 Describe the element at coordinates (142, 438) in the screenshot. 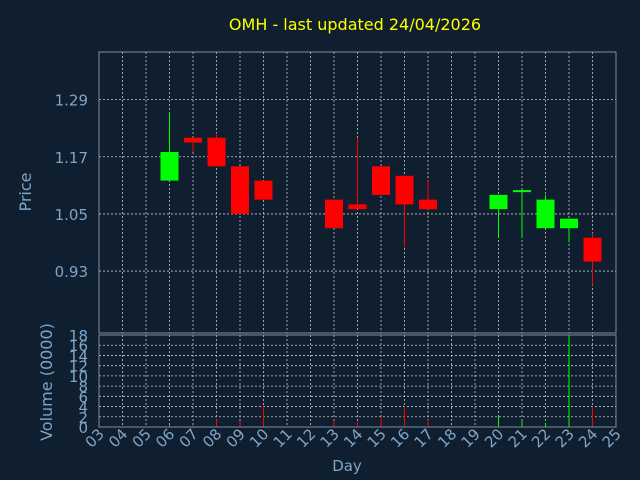

I see `x-tick-label: 05` at that location.